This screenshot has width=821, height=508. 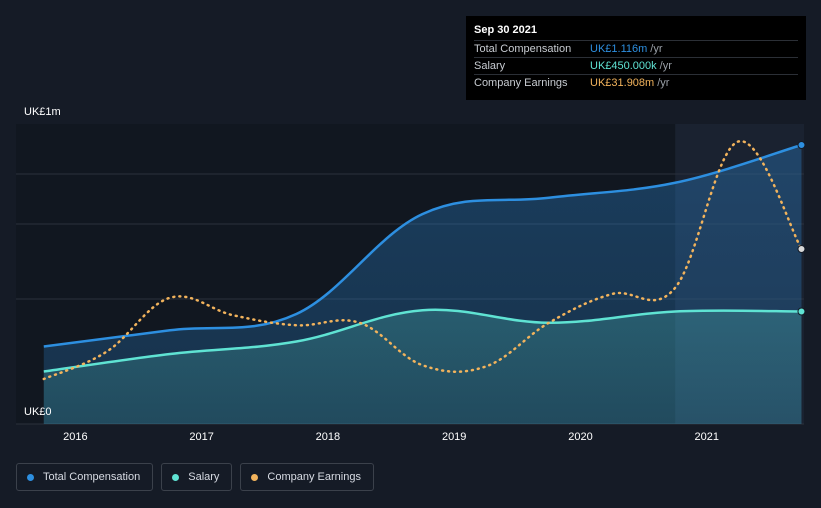 I want to click on end-marker-company-earnings, so click(x=801, y=249).